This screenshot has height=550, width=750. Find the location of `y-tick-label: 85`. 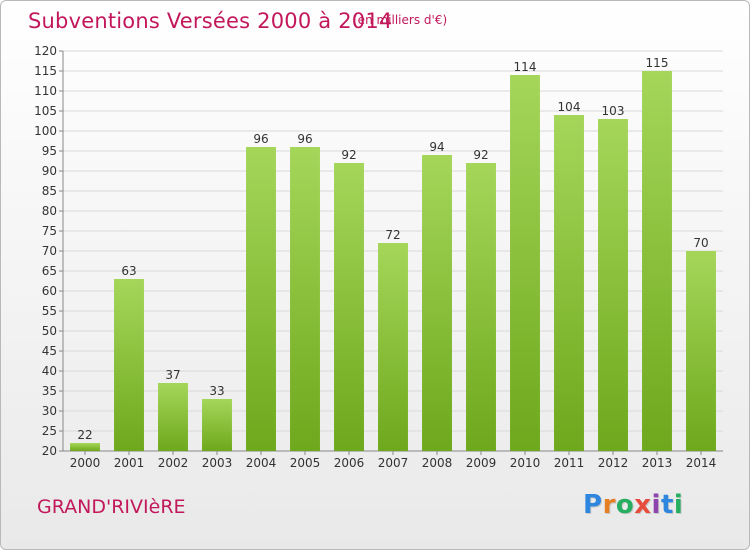

y-tick-label: 85 is located at coordinates (49, 191).